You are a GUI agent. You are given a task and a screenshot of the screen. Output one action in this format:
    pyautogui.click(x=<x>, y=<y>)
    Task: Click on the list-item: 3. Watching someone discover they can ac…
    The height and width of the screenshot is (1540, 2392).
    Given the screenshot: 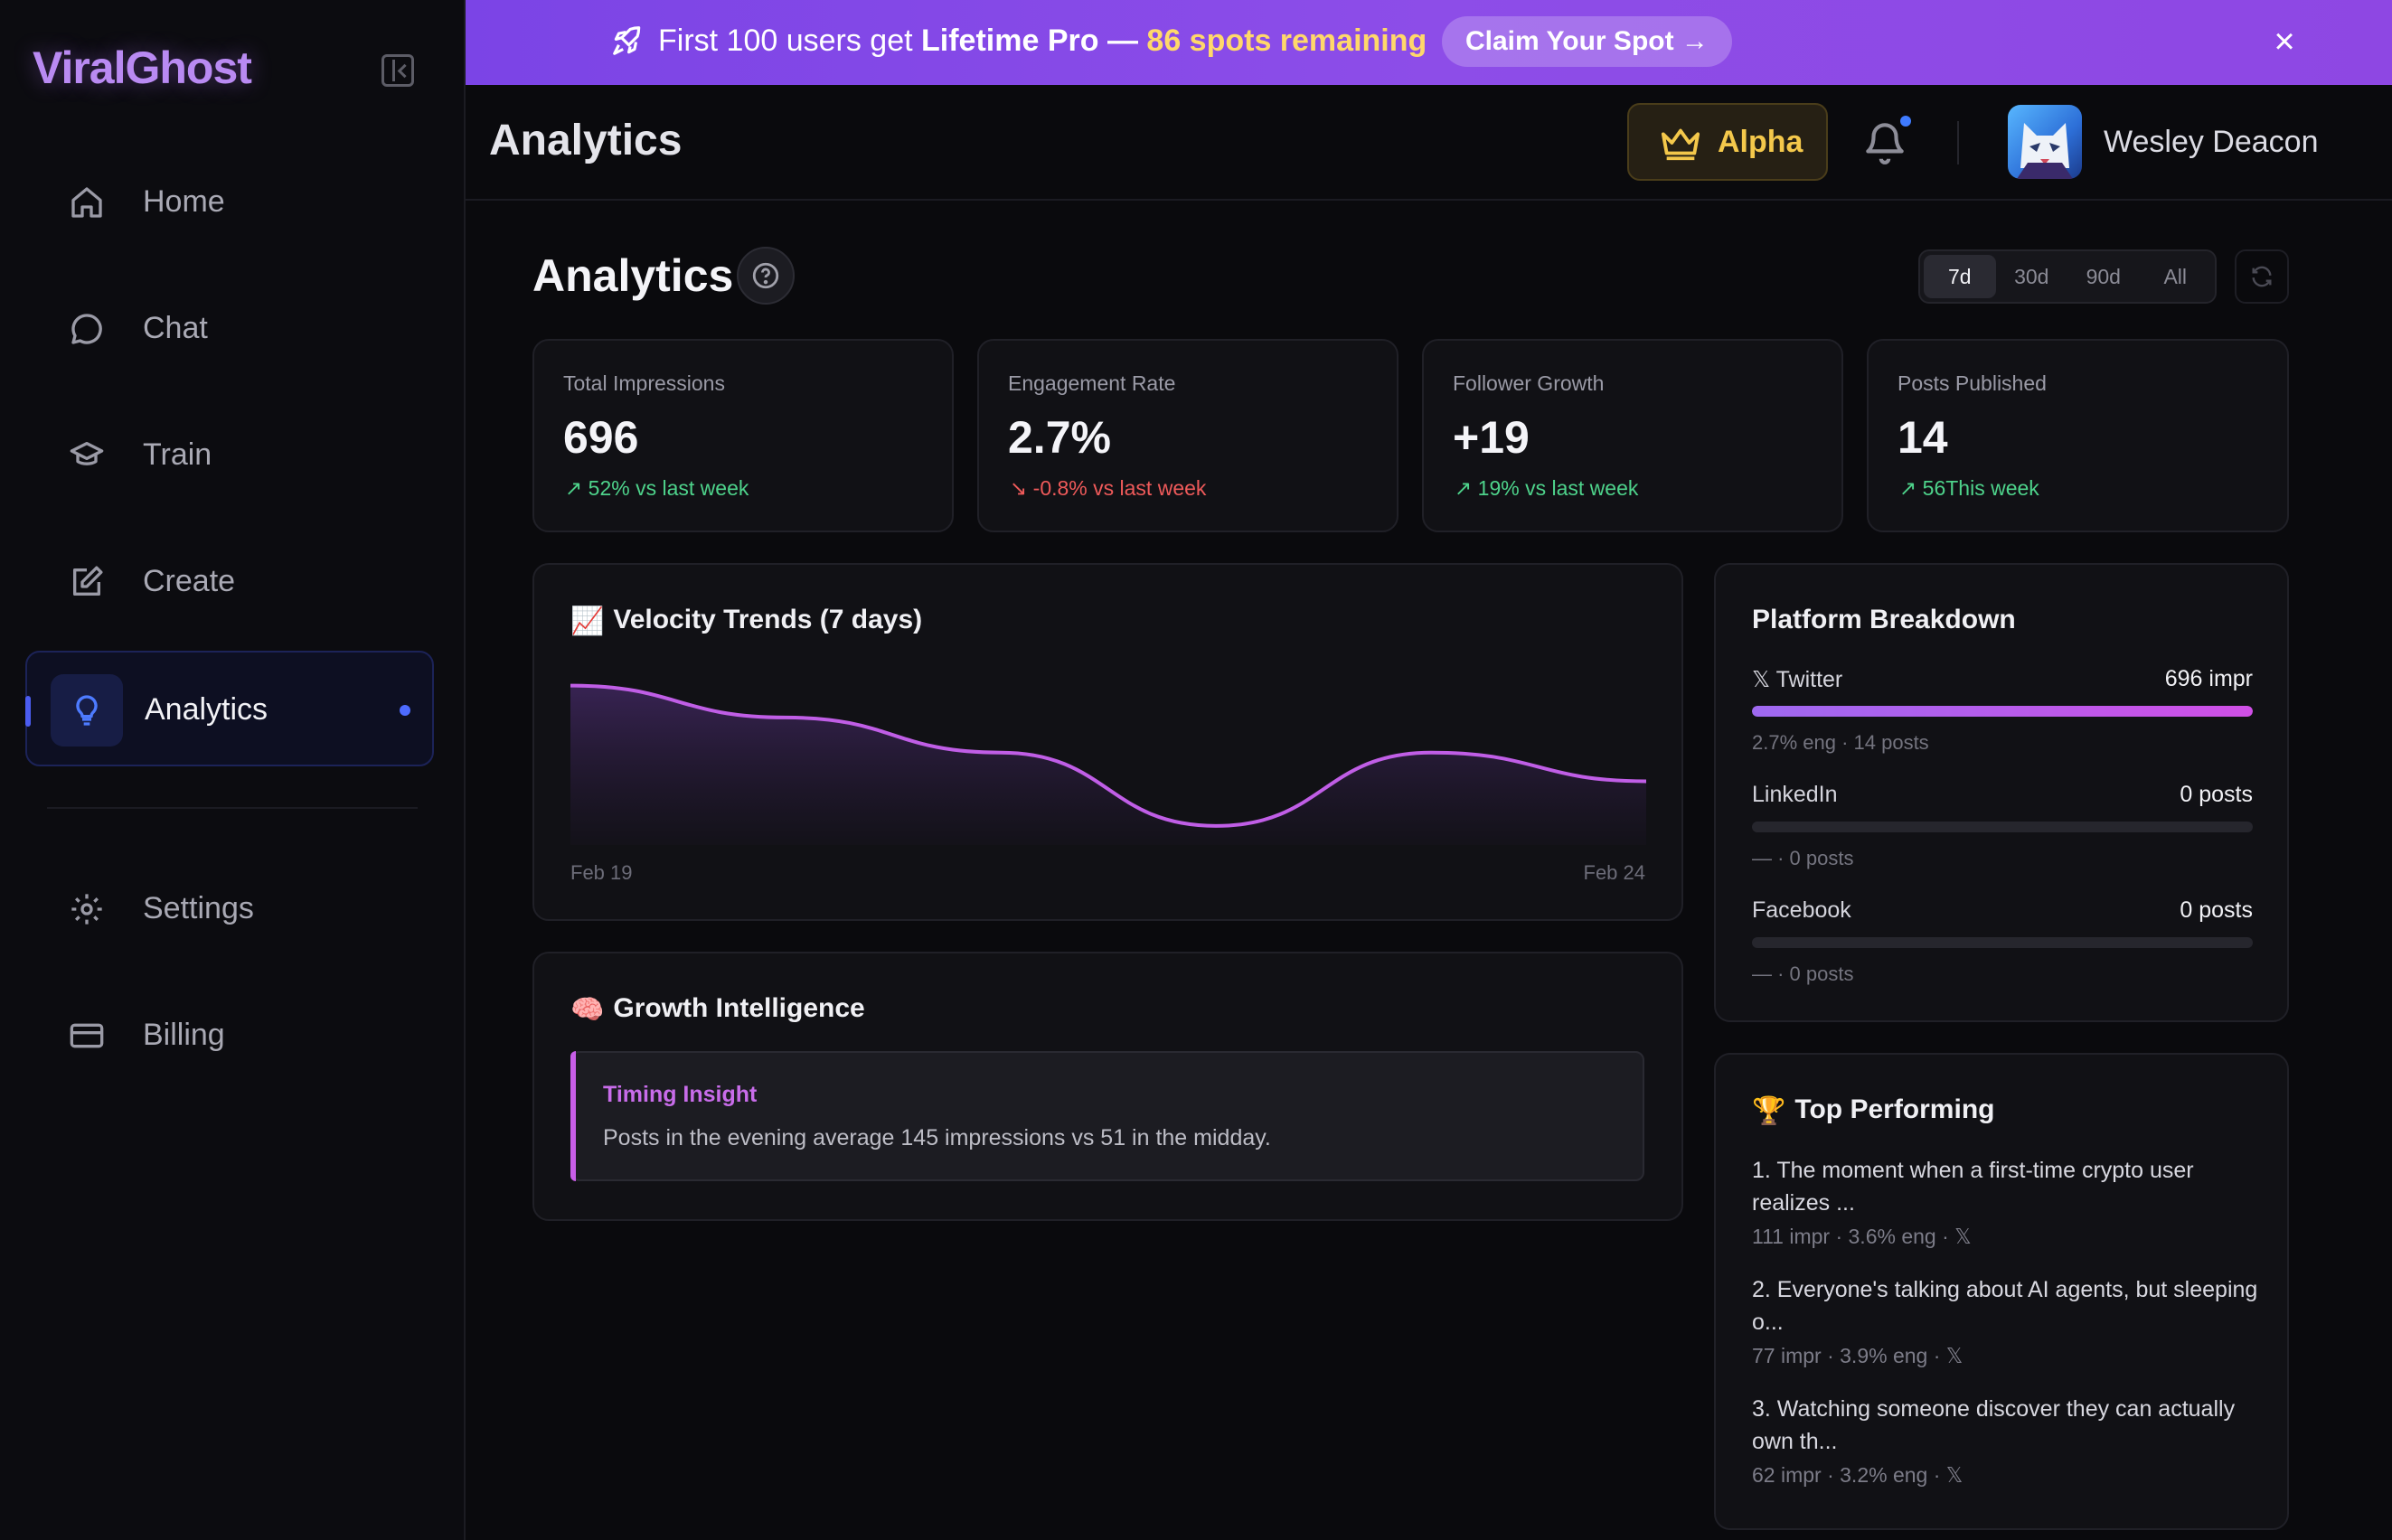 What is the action you would take?
    pyautogui.click(x=2005, y=1440)
    